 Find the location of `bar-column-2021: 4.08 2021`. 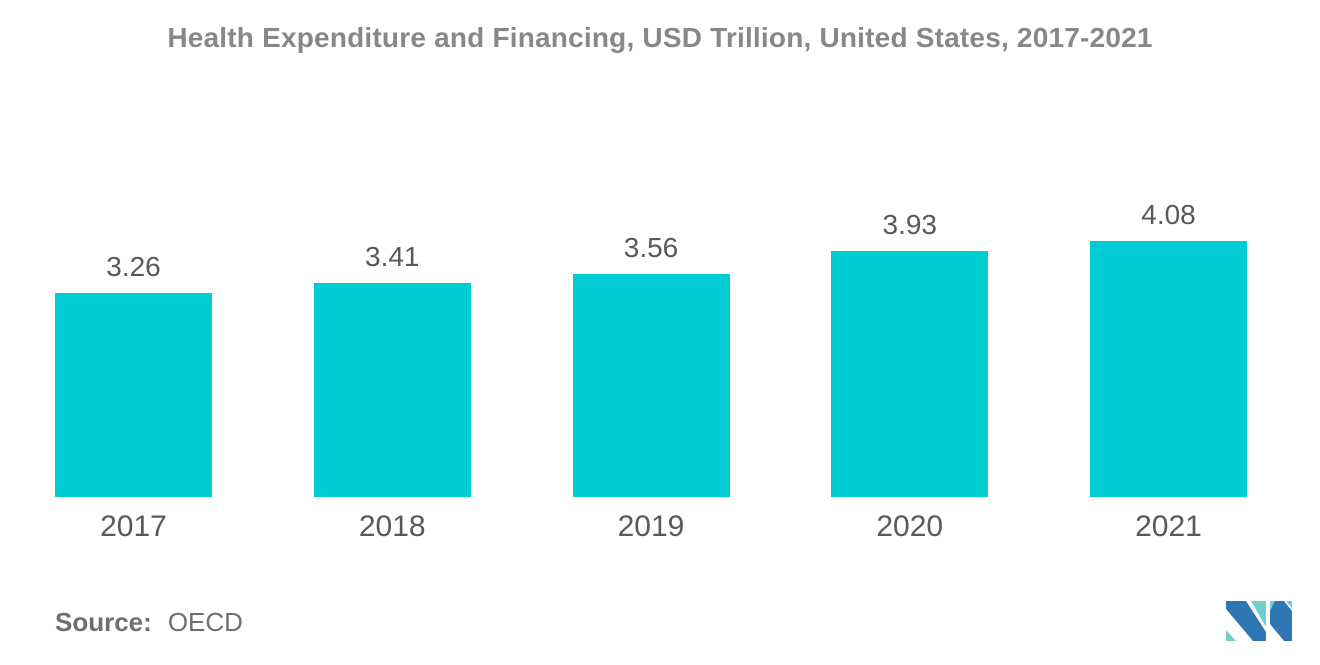

bar-column-2021: 4.08 2021 is located at coordinates (1168, 372).